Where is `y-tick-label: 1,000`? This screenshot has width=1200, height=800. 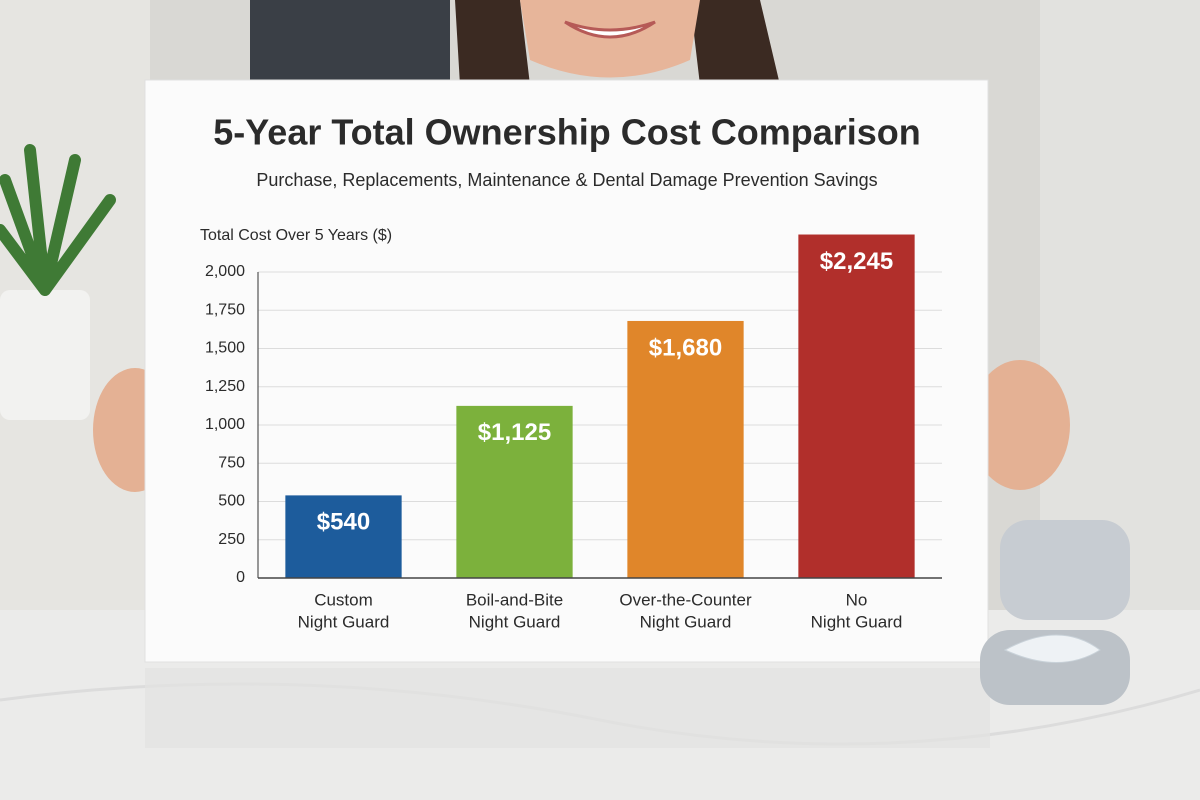
y-tick-label: 1,000 is located at coordinates (225, 424).